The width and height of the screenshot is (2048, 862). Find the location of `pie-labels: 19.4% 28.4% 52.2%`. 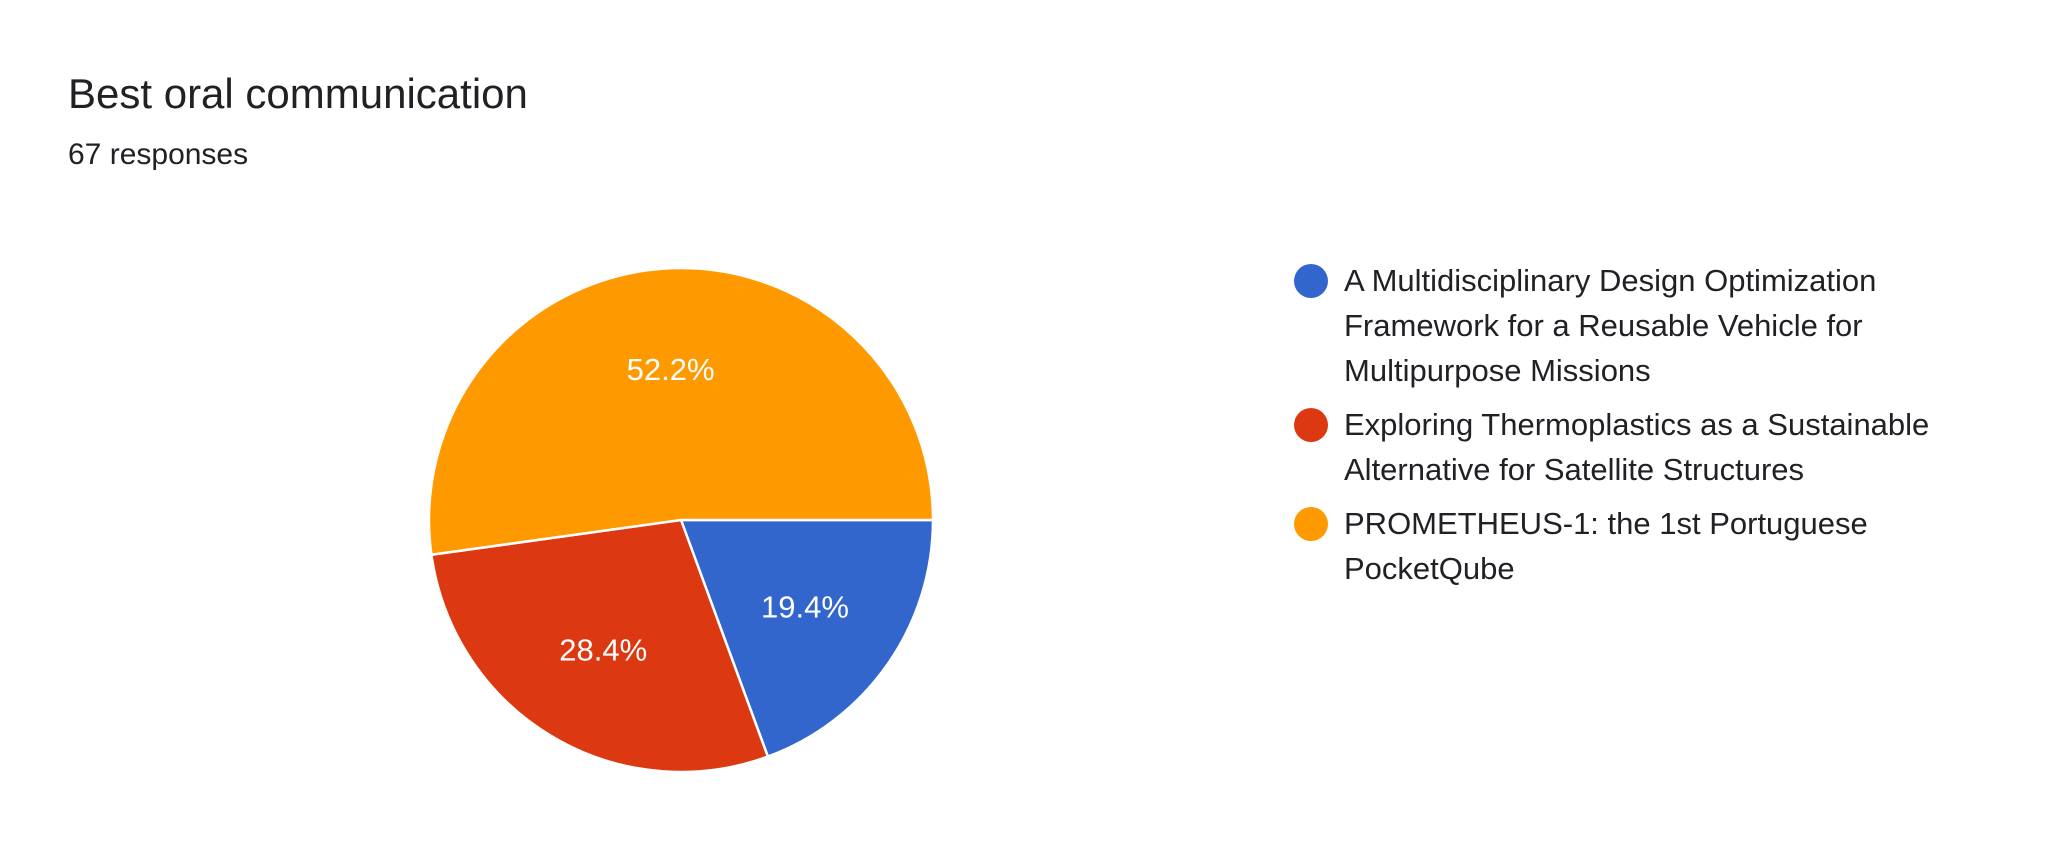

pie-labels: 19.4% 28.4% 52.2% is located at coordinates (704, 510).